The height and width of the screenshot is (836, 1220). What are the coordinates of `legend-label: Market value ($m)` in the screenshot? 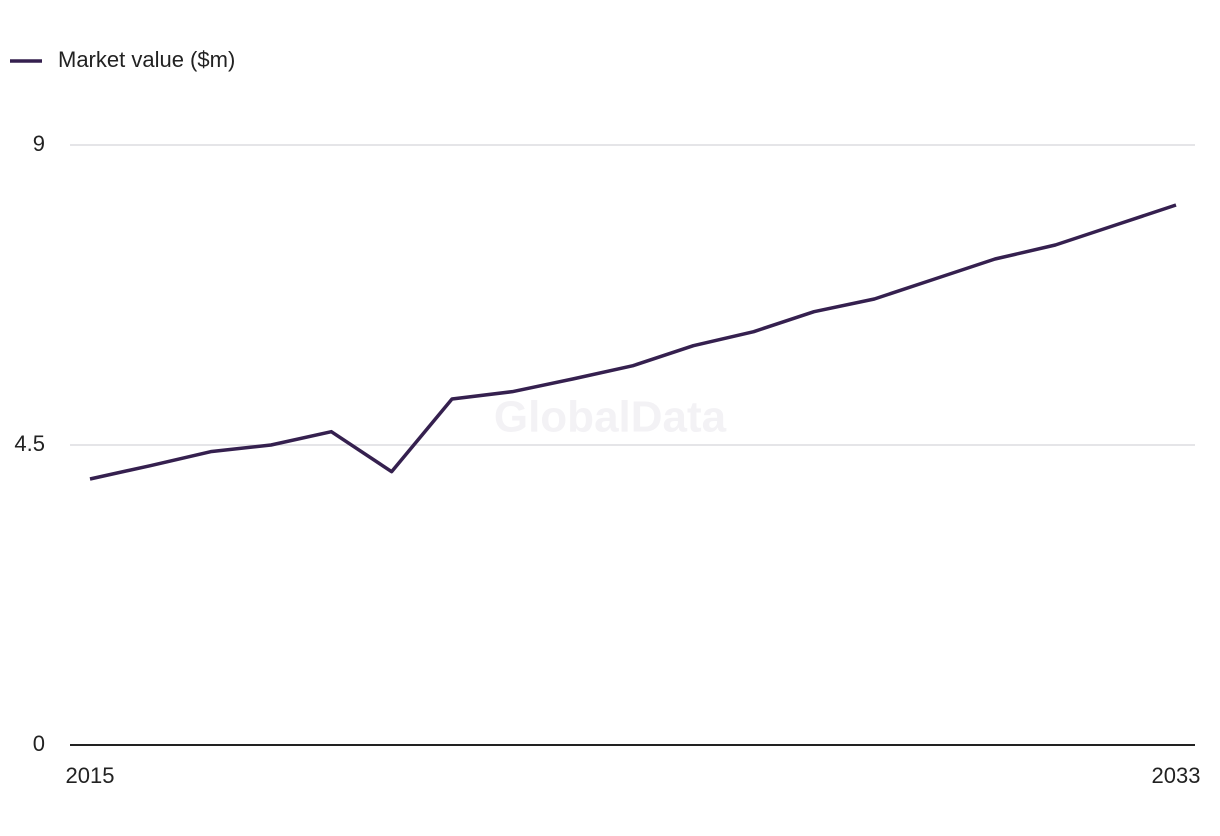 It's located at (146, 59).